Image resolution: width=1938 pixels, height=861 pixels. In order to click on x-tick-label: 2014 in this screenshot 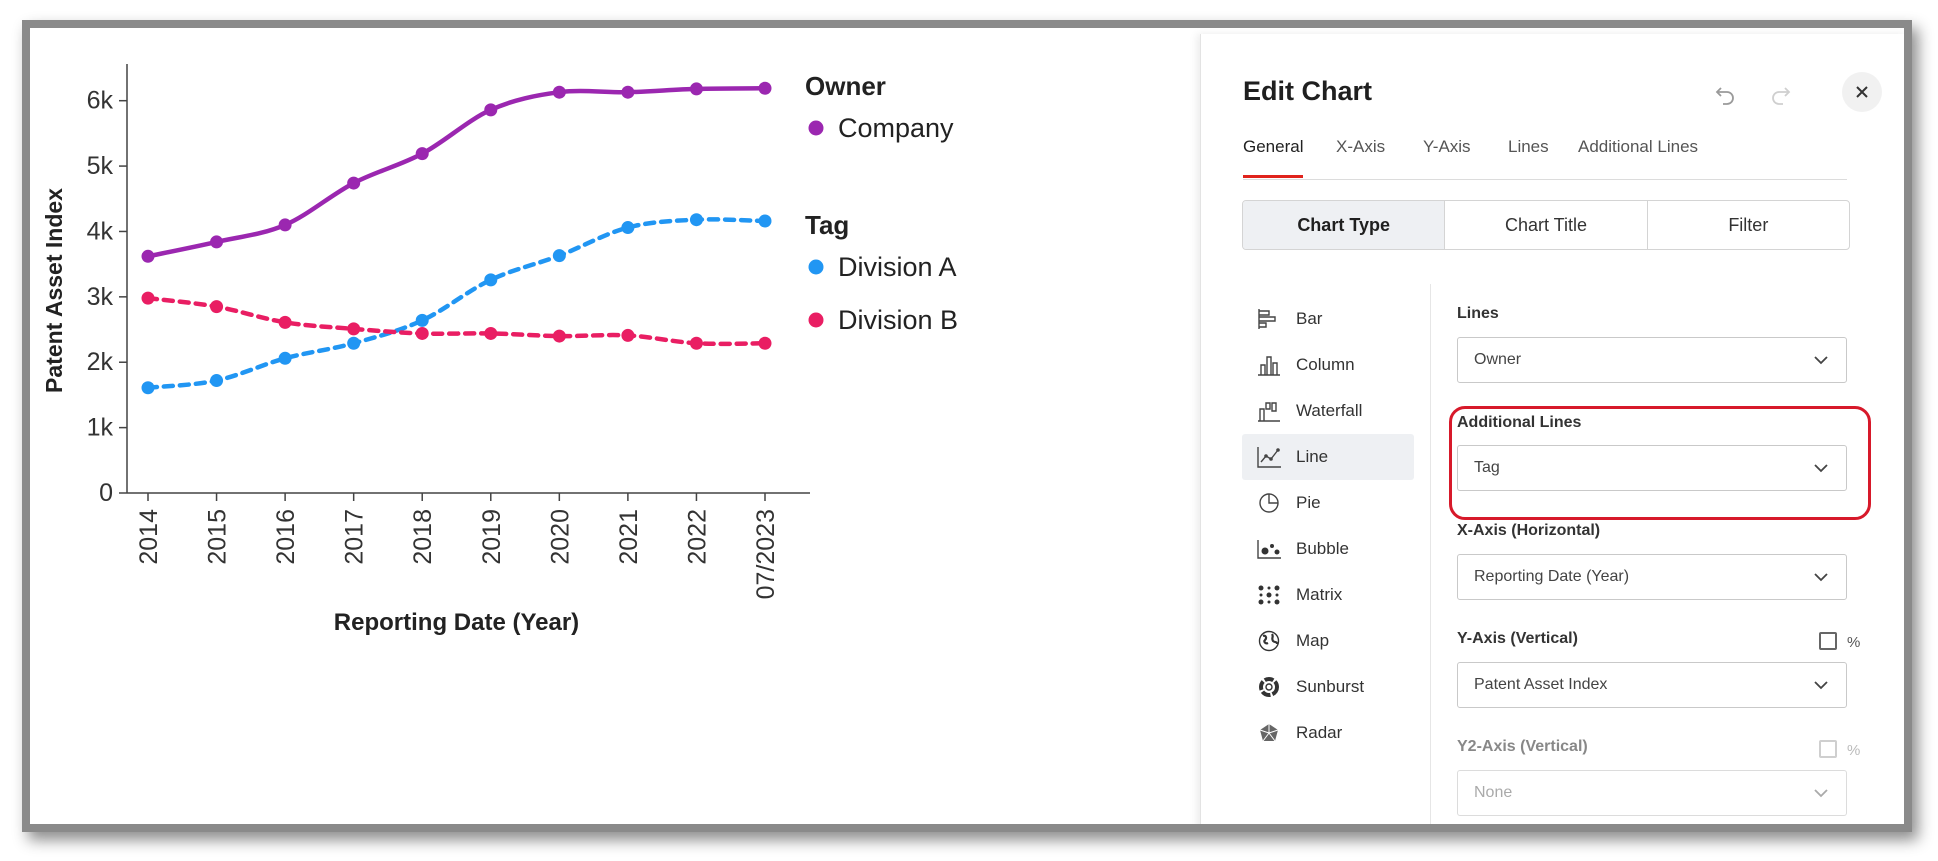, I will do `click(149, 537)`.